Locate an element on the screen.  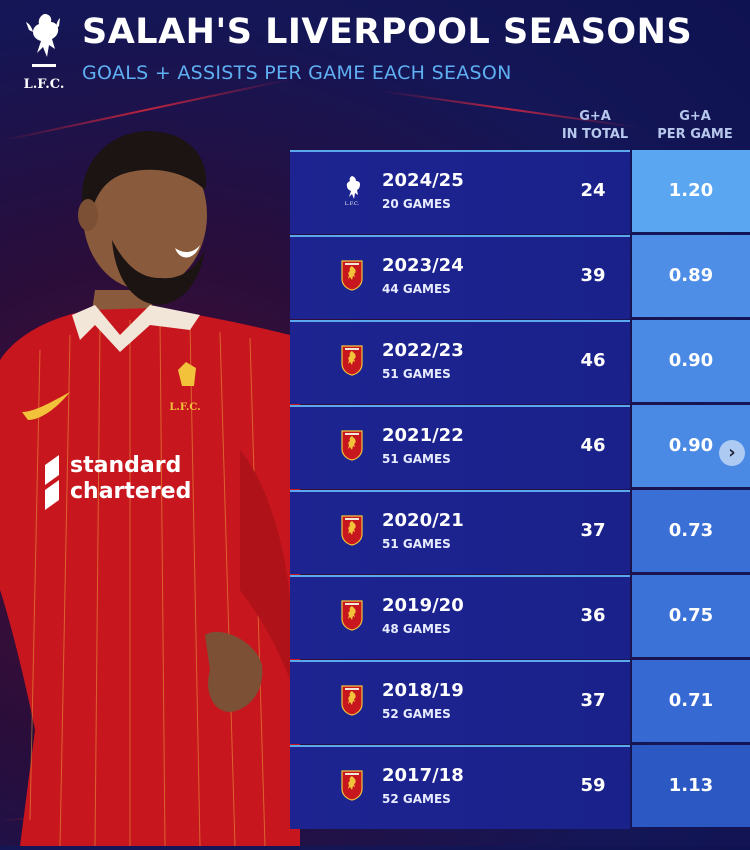
season-row: 2019/20 48 GAMES 36 0.75 is located at coordinates (520, 617).